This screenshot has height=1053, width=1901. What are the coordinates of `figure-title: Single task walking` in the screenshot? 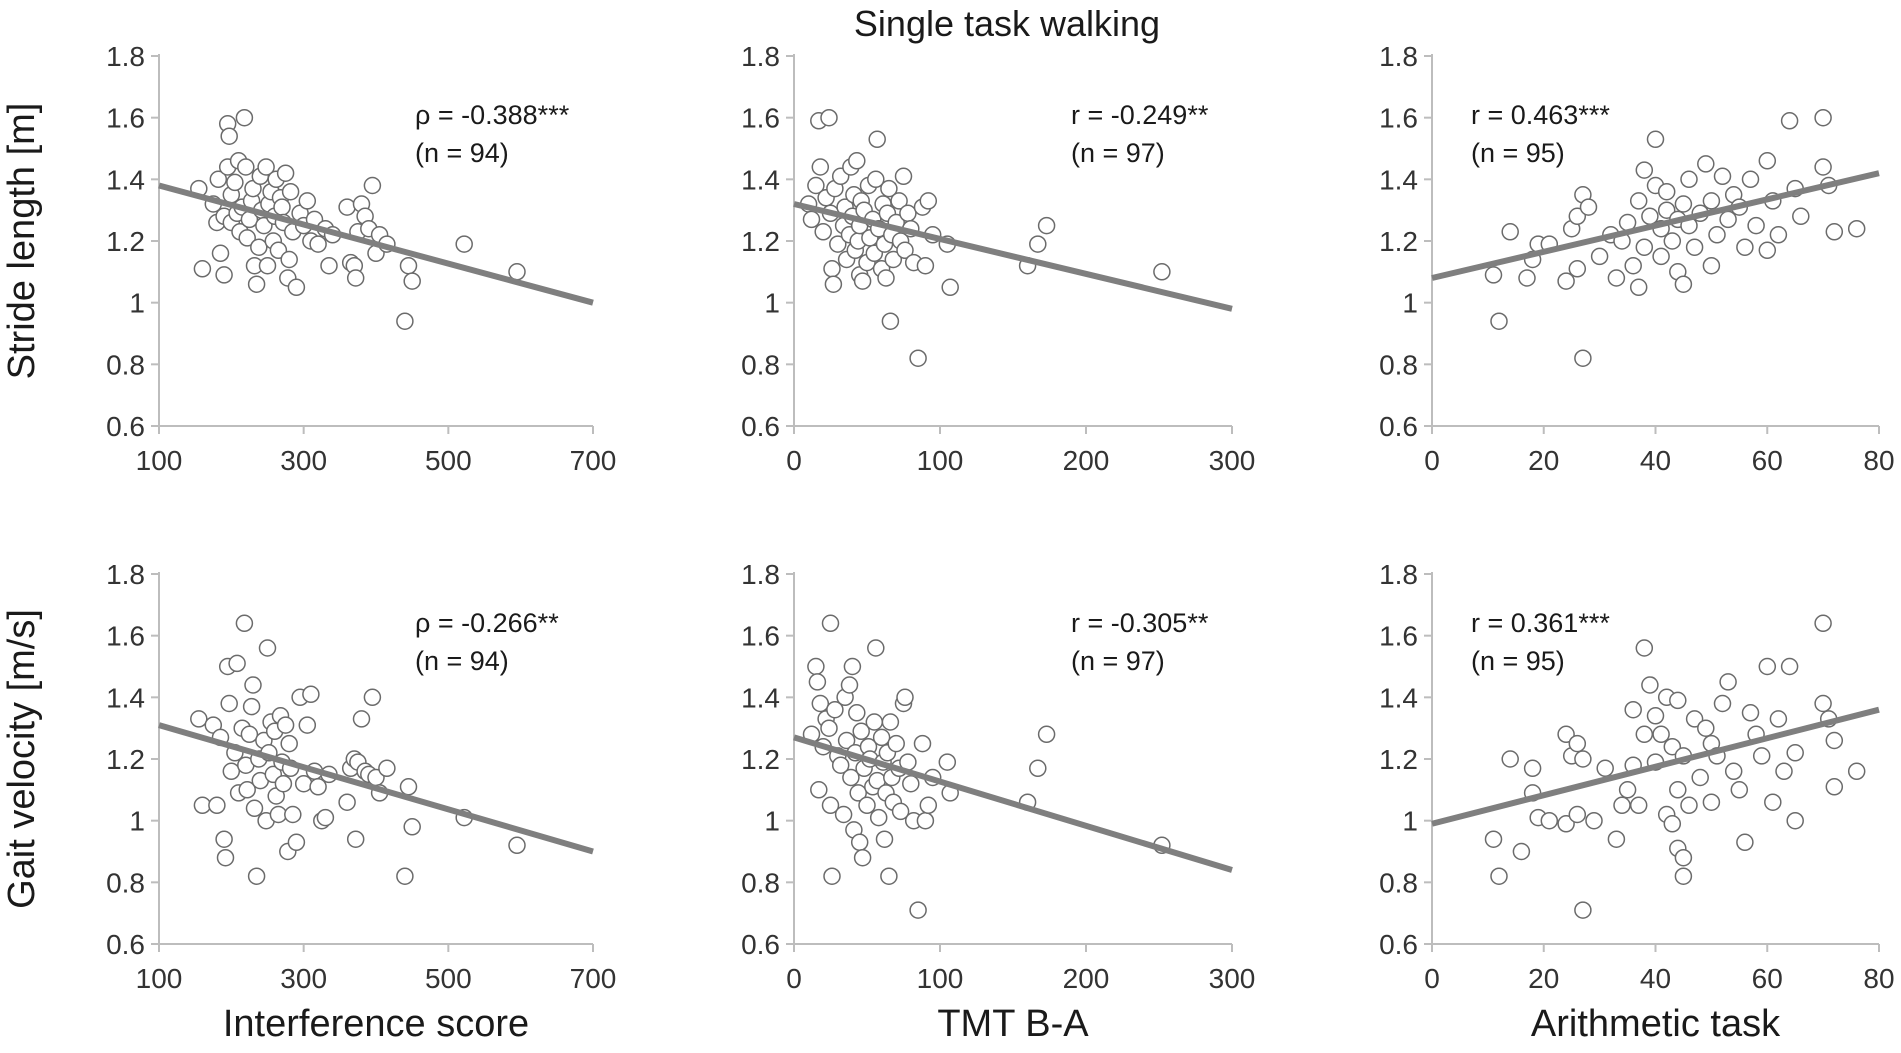 It's located at (1007, 23).